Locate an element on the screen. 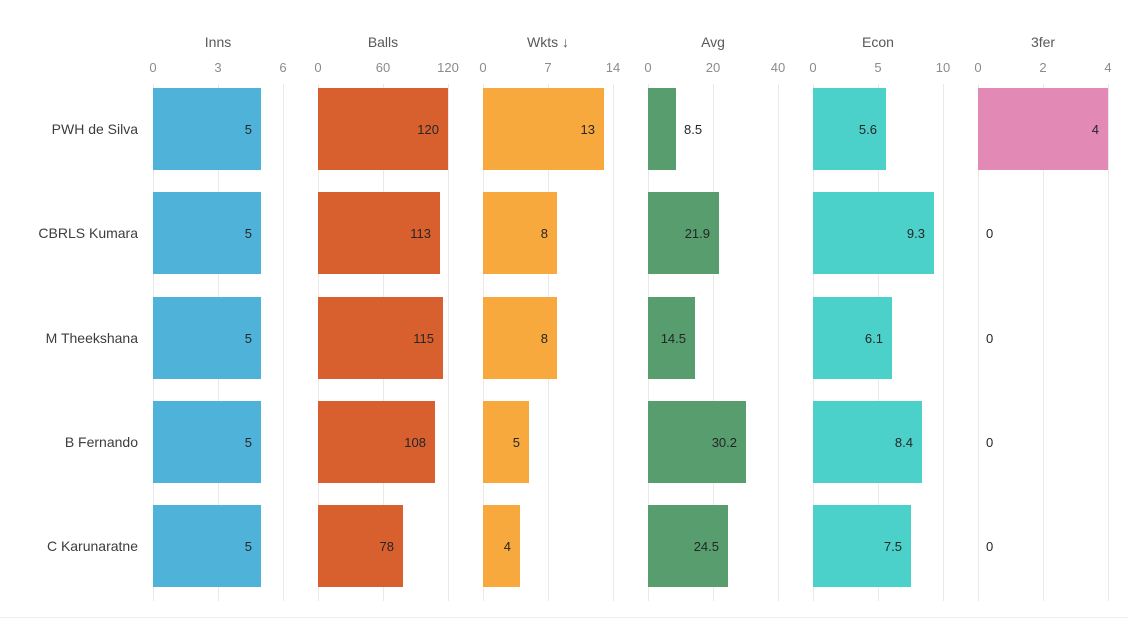 The width and height of the screenshot is (1128, 625). bar-balls-m-theekshana: 115 is located at coordinates (380, 338).